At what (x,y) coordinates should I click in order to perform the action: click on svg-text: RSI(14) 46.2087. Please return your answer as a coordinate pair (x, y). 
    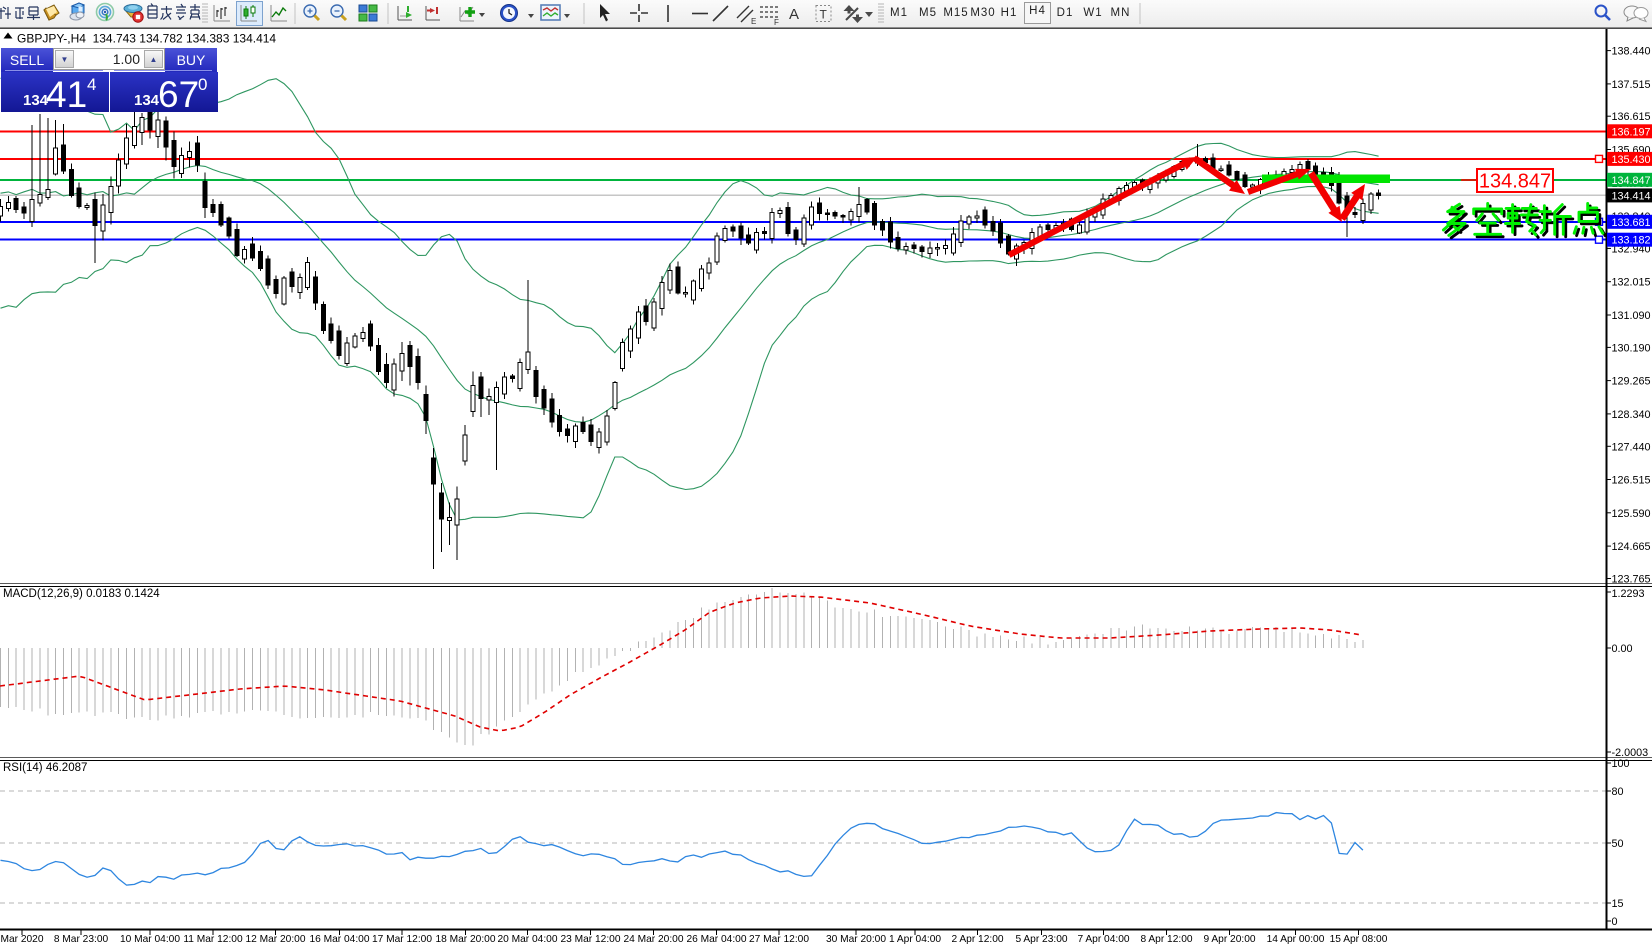
    Looking at the image, I should click on (45, 768).